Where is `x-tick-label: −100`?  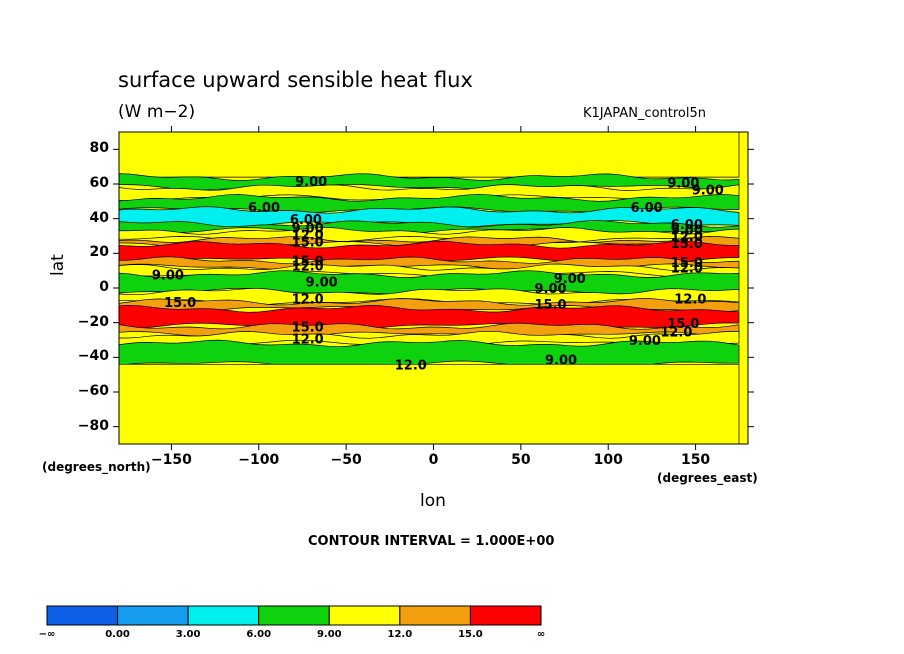 x-tick-label: −100 is located at coordinates (259, 460).